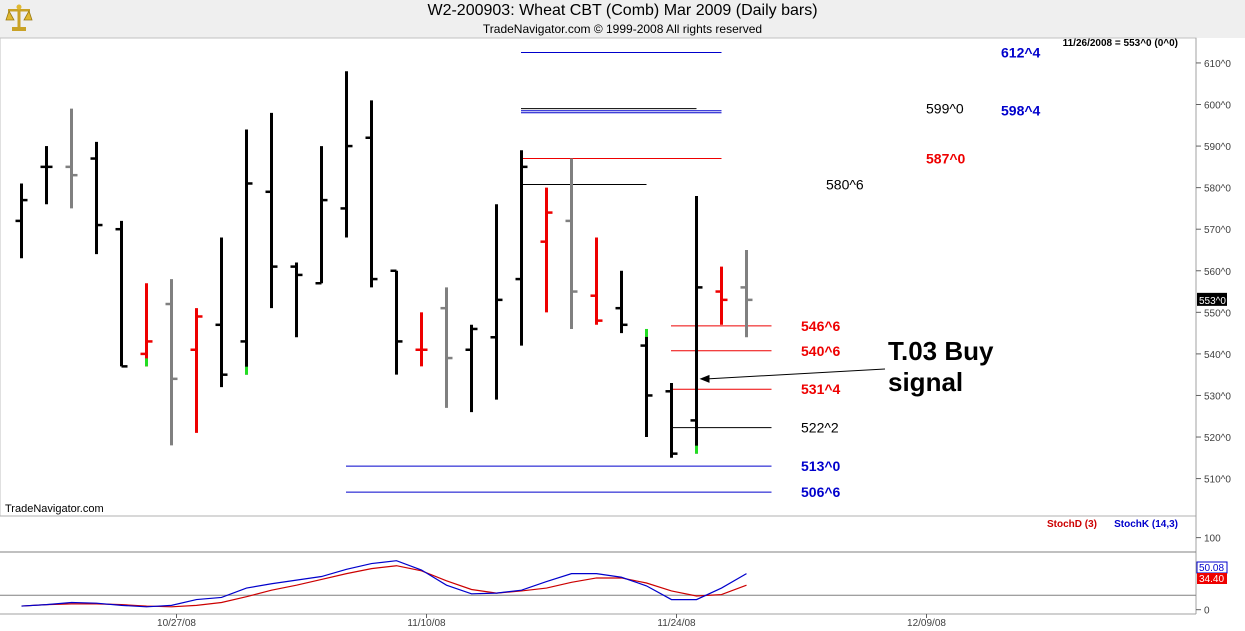 Image resolution: width=1245 pixels, height=631 pixels. Describe the element at coordinates (1207, 611) in the screenshot. I see `stoch-tick-label: 0` at that location.